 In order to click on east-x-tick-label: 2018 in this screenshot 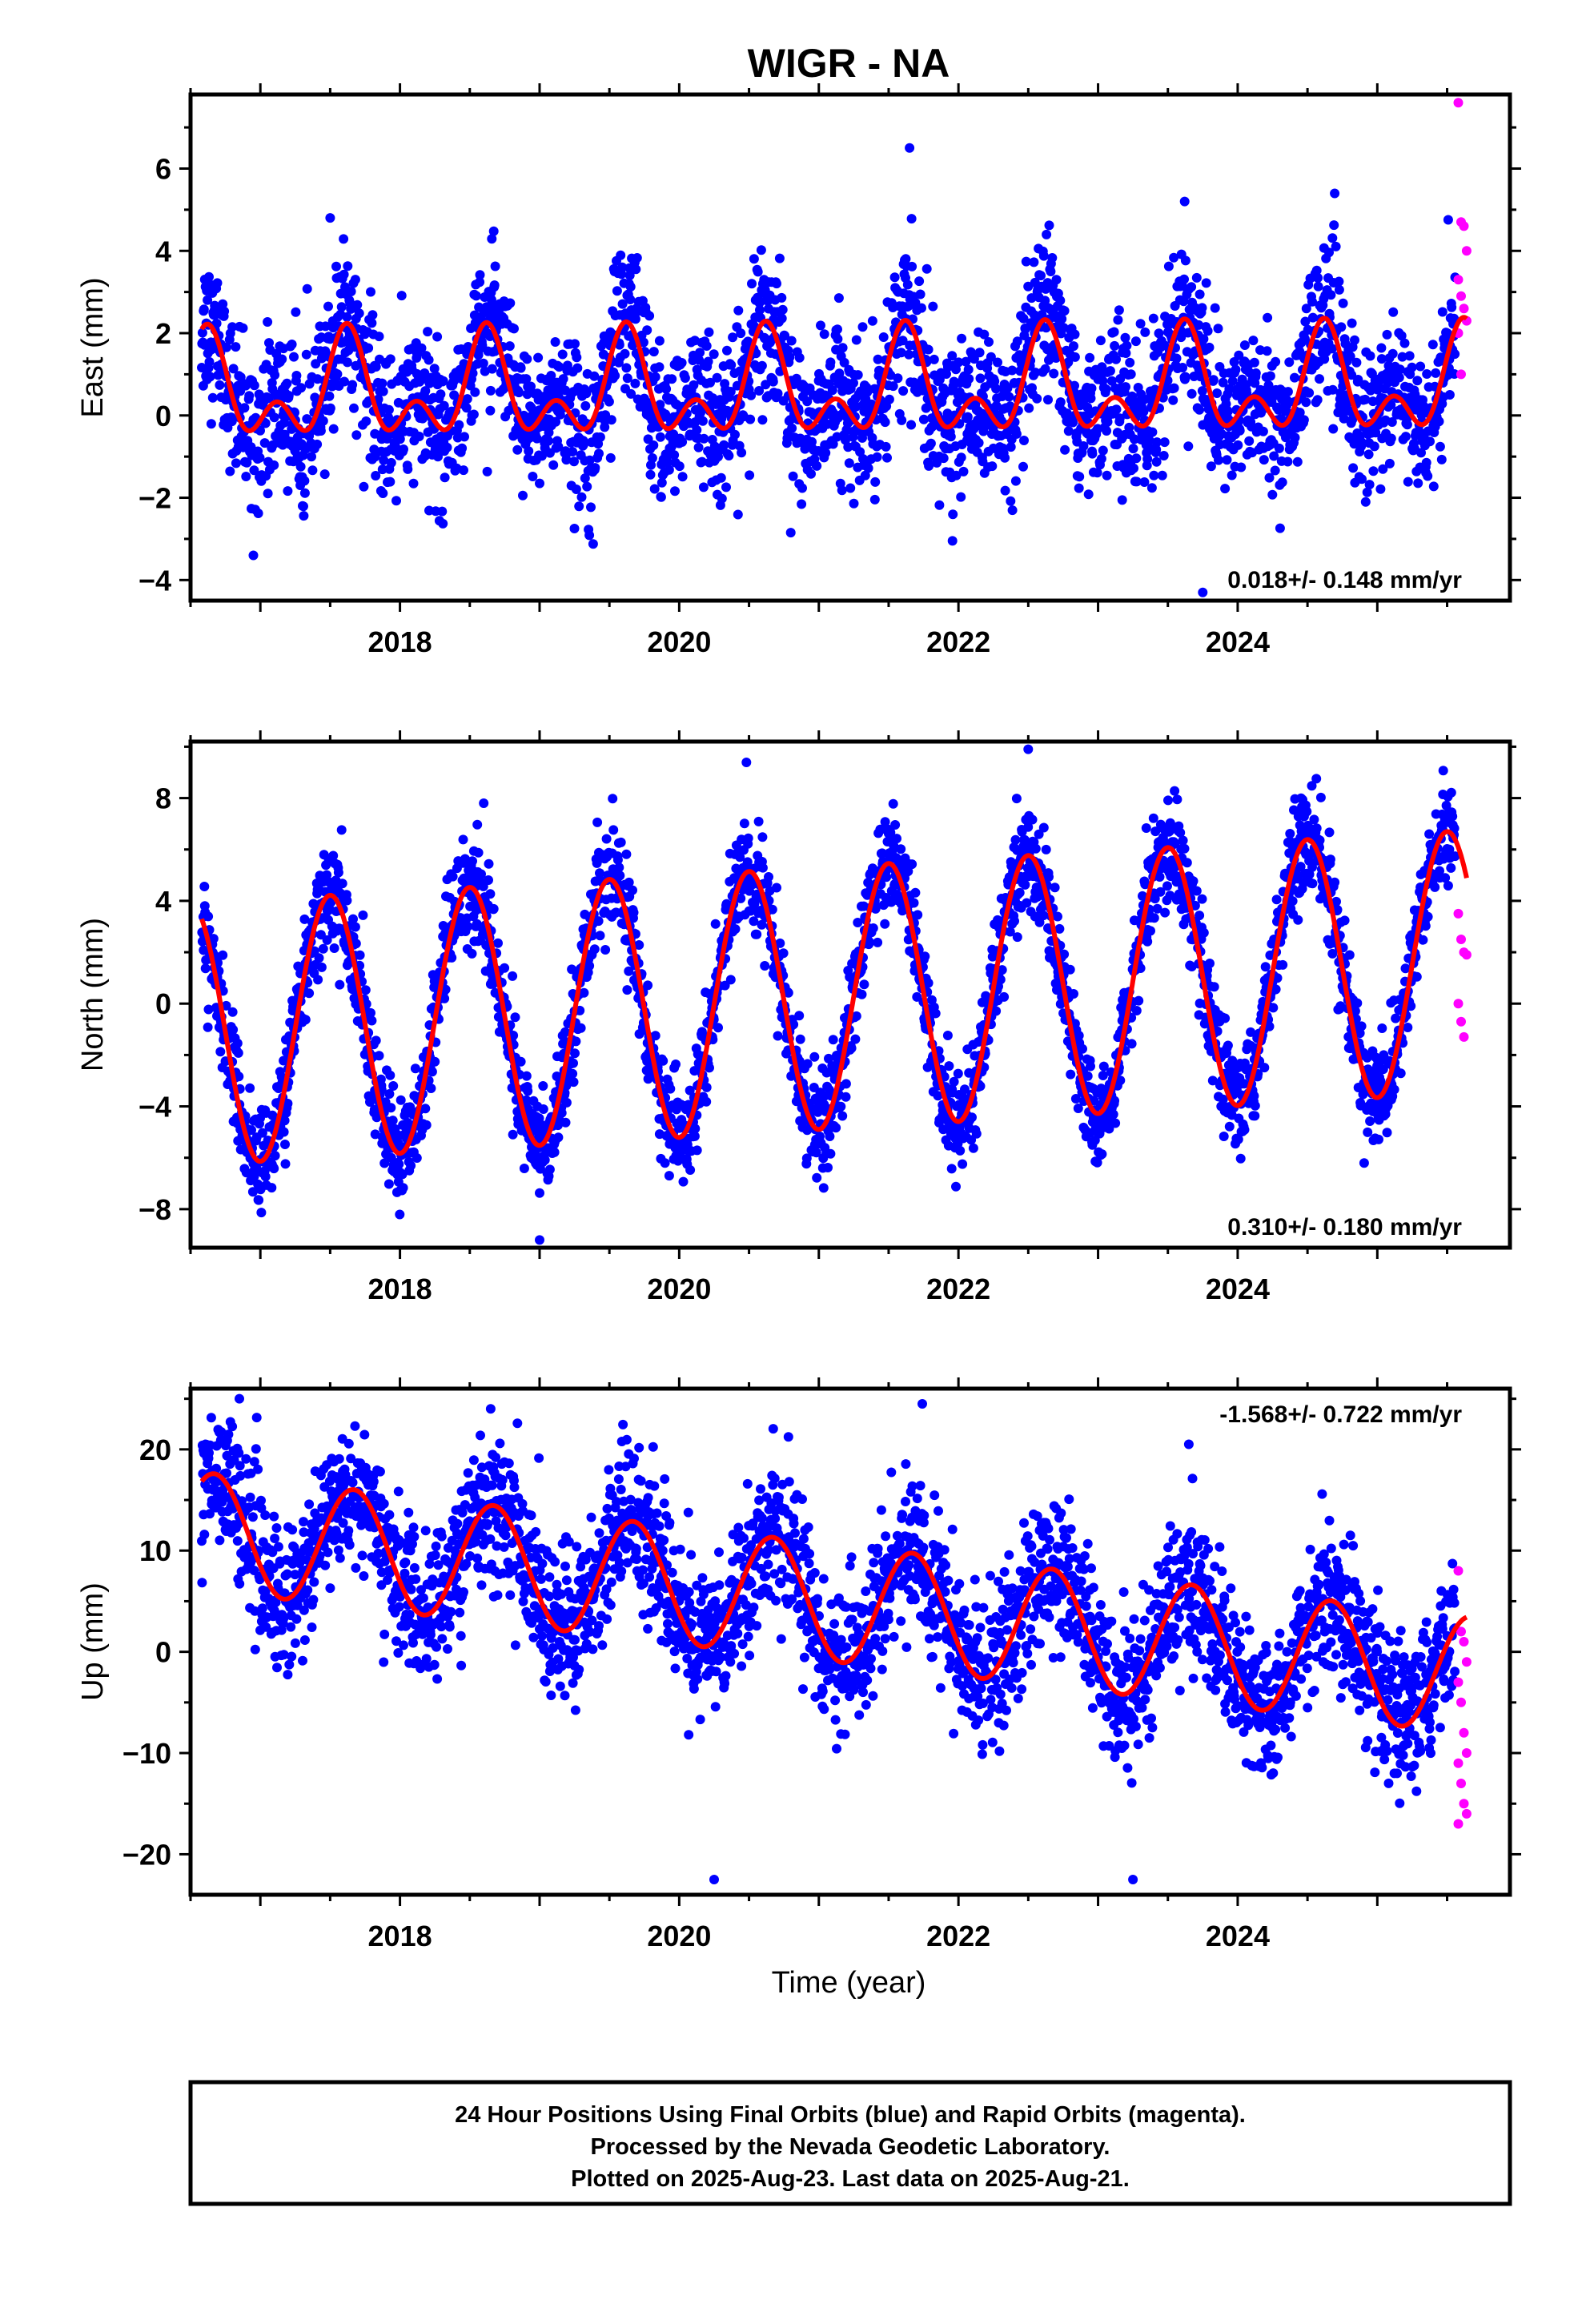, I will do `click(400, 641)`.